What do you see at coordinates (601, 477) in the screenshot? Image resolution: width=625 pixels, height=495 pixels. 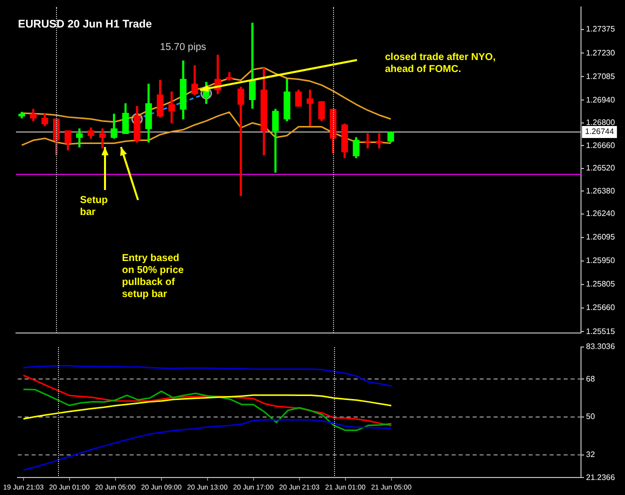 I see `y-tick-label: 21.2366` at bounding box center [601, 477].